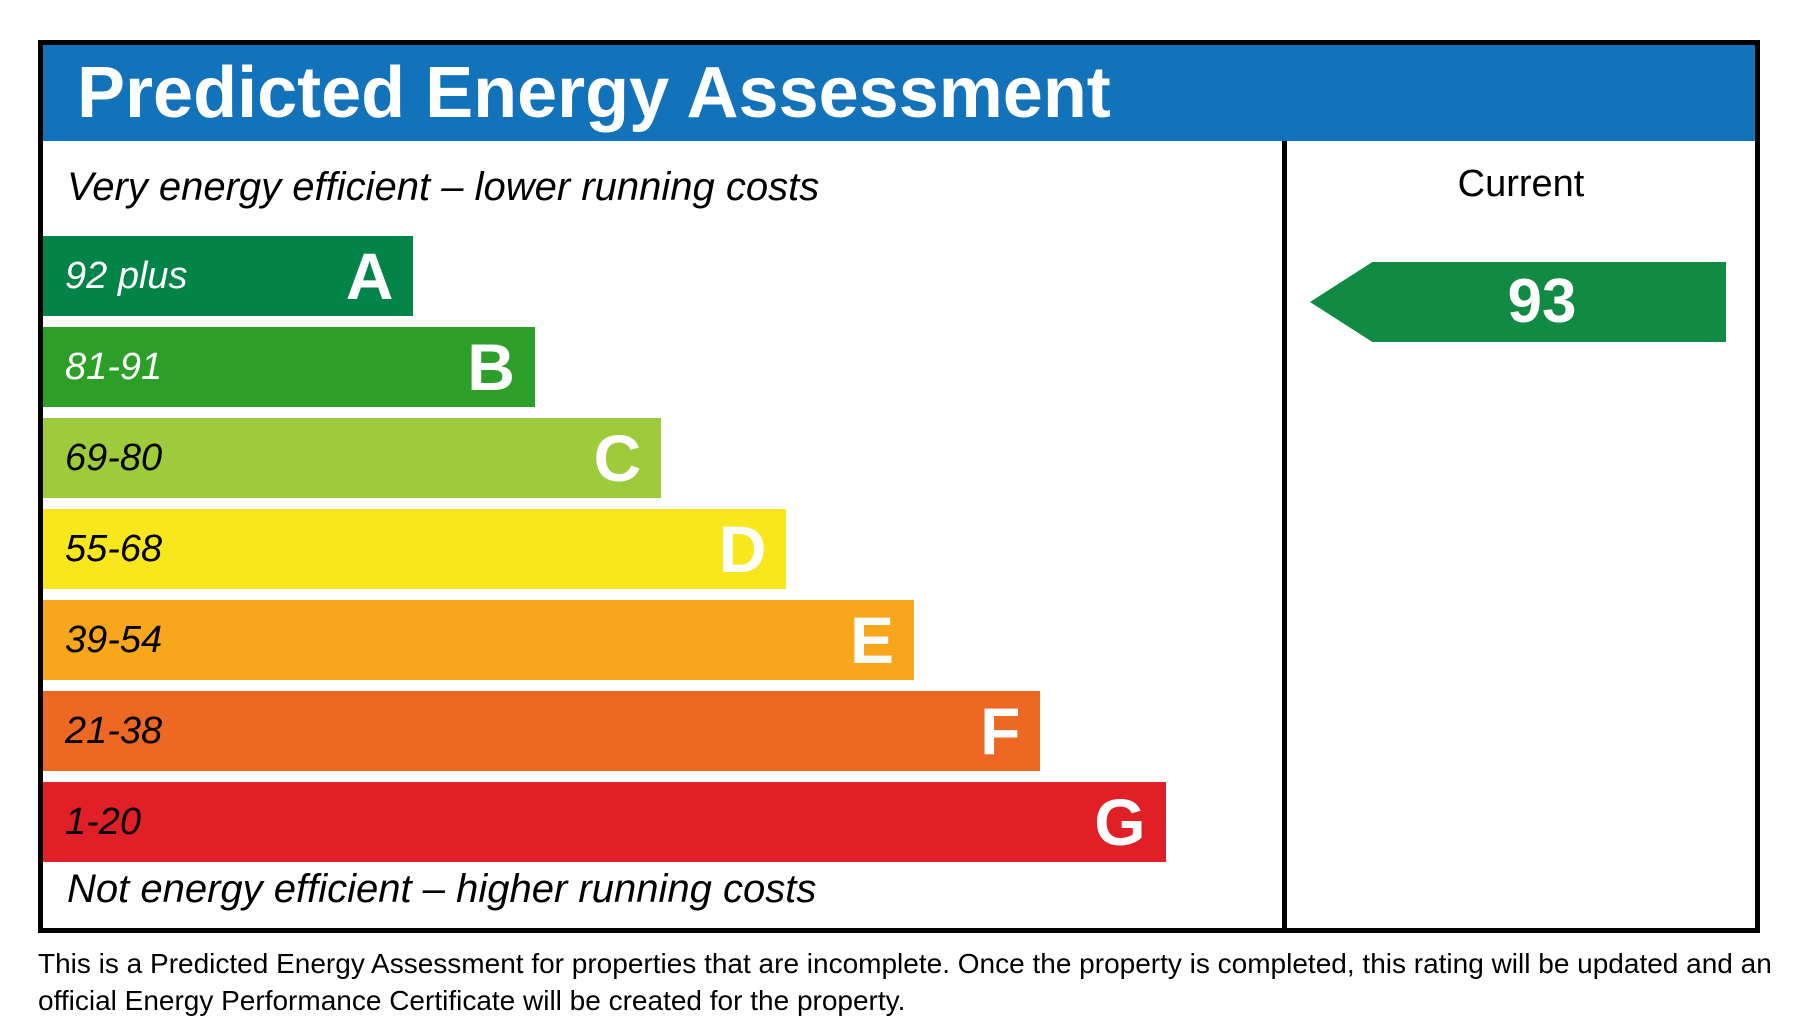 The width and height of the screenshot is (1800, 1020). I want to click on band-range-label: 1-20, so click(103, 822).